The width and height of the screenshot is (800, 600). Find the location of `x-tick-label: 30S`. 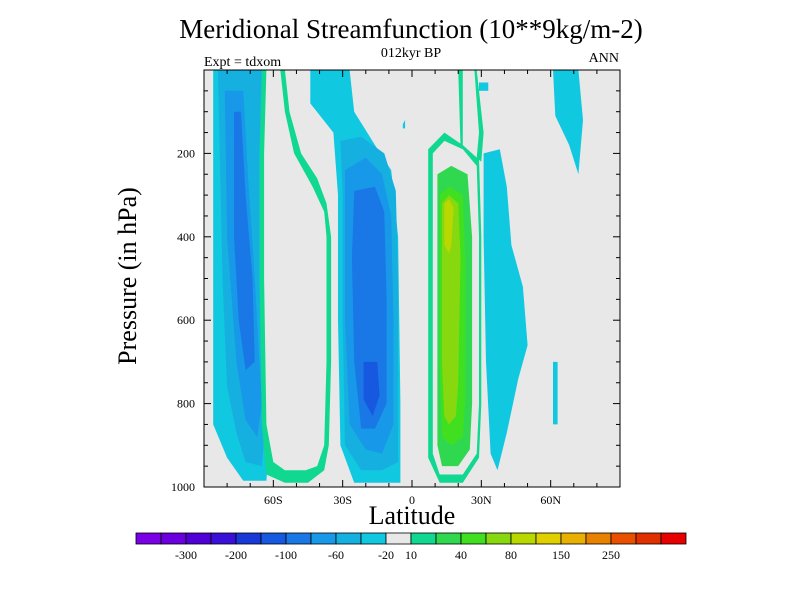

x-tick-label: 30S is located at coordinates (342, 500).